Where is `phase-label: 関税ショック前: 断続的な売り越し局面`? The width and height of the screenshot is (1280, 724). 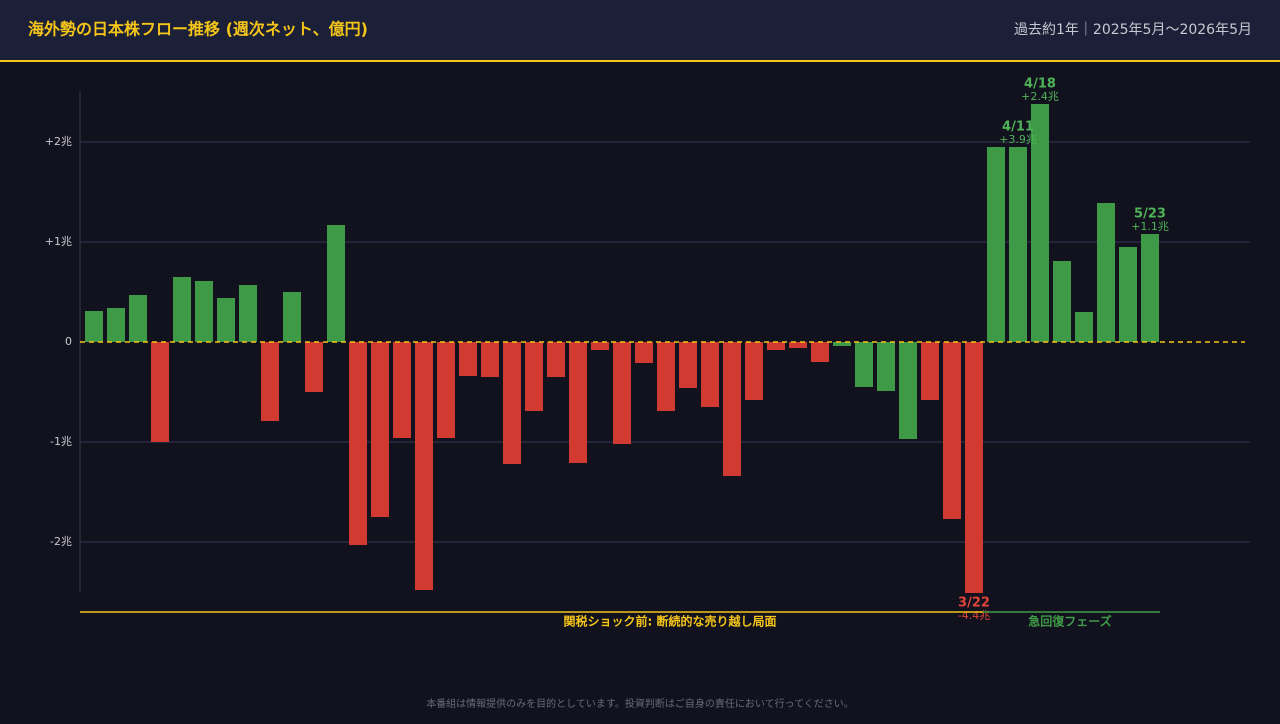 phase-label: 関税ショック前: 断続的な売り越し局面 is located at coordinates (670, 621).